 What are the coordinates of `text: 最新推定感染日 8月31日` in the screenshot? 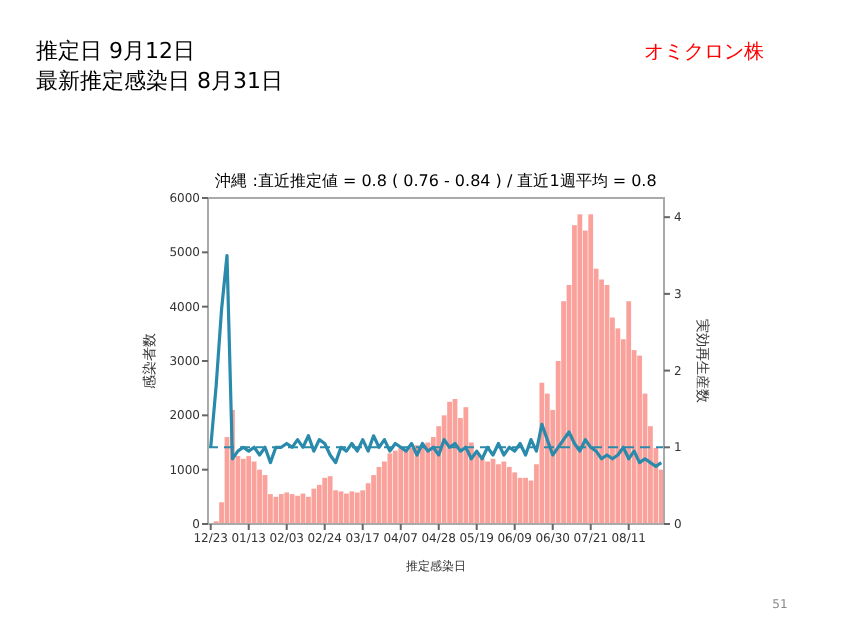 It's located at (159, 81).